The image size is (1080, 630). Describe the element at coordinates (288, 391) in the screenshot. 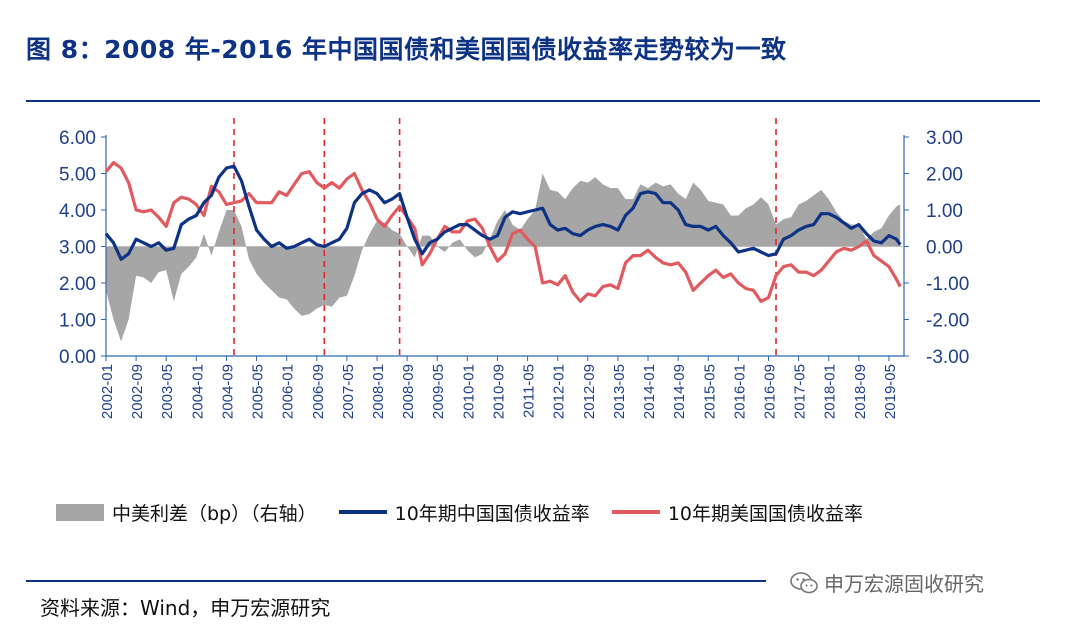

I see `x-tick-label: 2006-01` at that location.